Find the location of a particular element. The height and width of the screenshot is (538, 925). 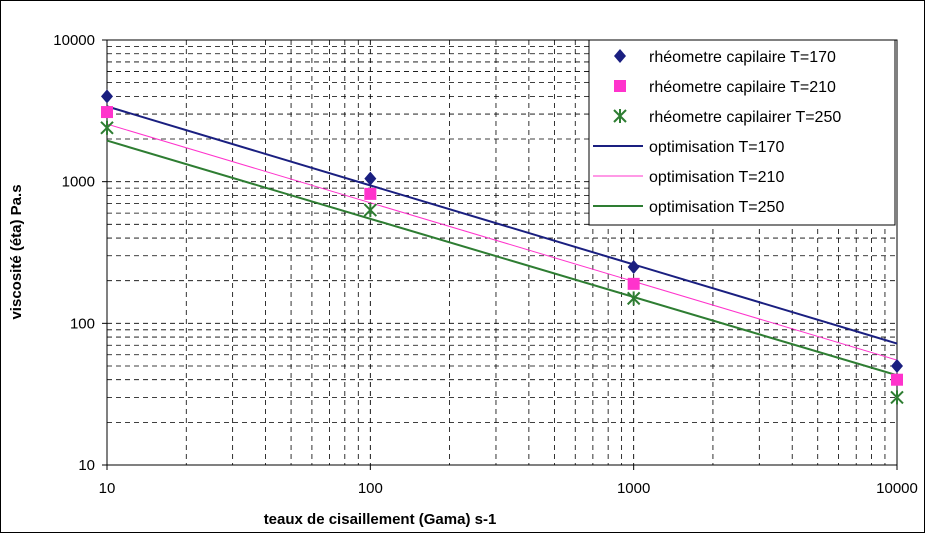

y-axis-label: viscosité (éta) Pa.s is located at coordinates (16, 251).